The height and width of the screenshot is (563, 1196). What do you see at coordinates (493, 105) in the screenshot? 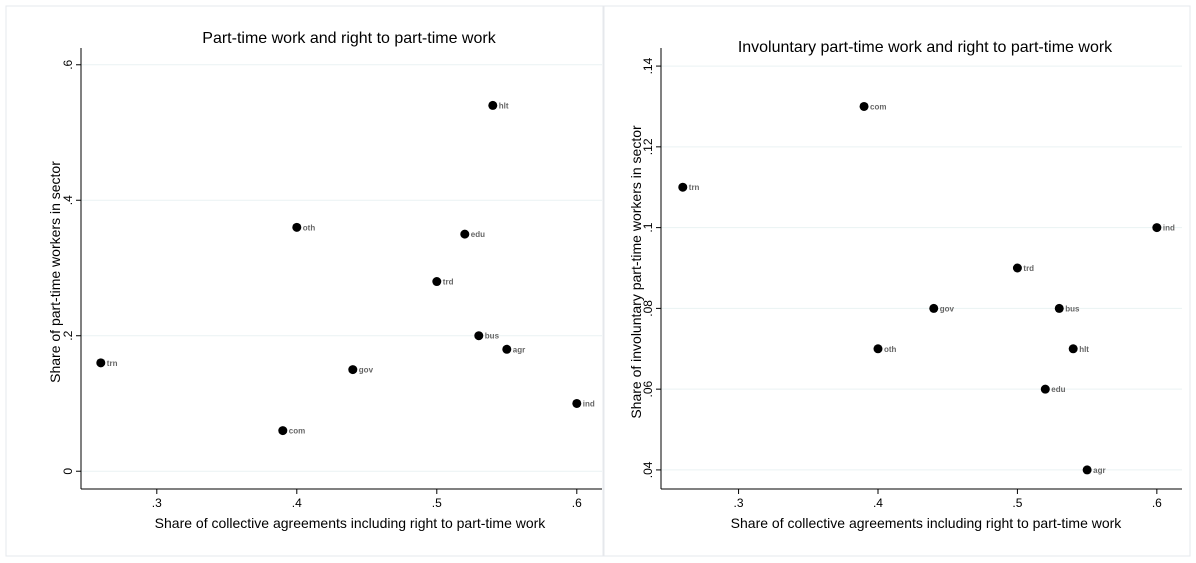
I see `left-point-hlt` at bounding box center [493, 105].